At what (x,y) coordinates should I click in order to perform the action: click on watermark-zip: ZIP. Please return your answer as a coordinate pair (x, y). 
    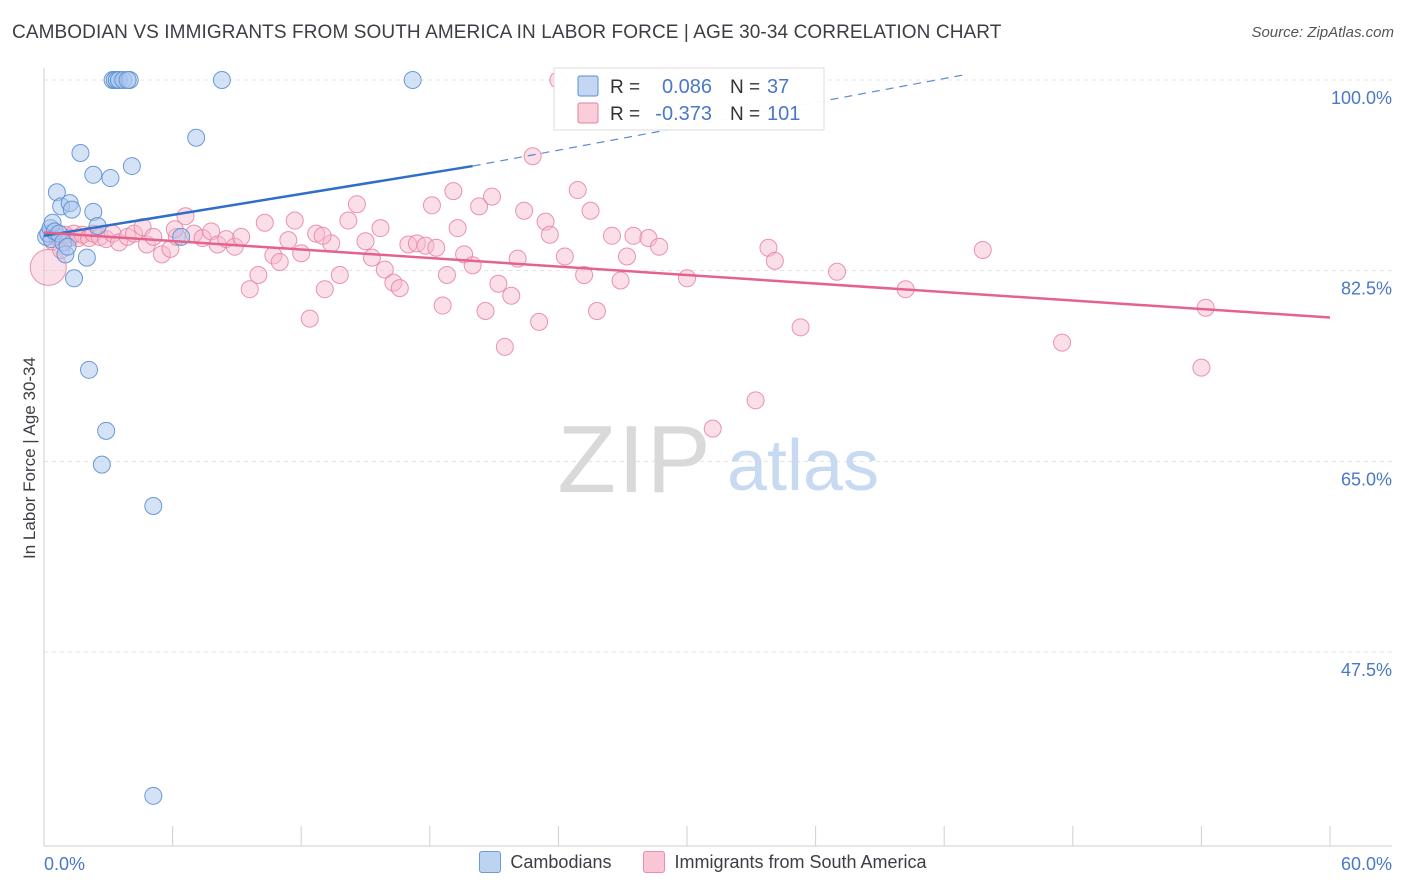
    Looking at the image, I should click on (634, 459).